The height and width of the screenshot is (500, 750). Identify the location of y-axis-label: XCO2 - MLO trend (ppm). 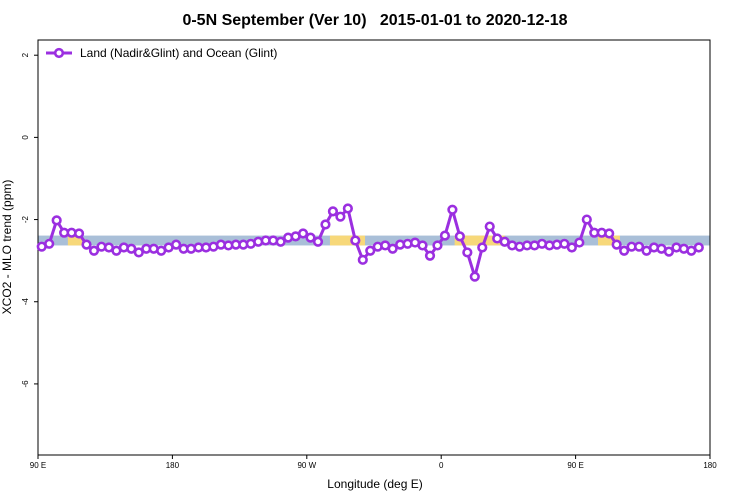
(7, 247).